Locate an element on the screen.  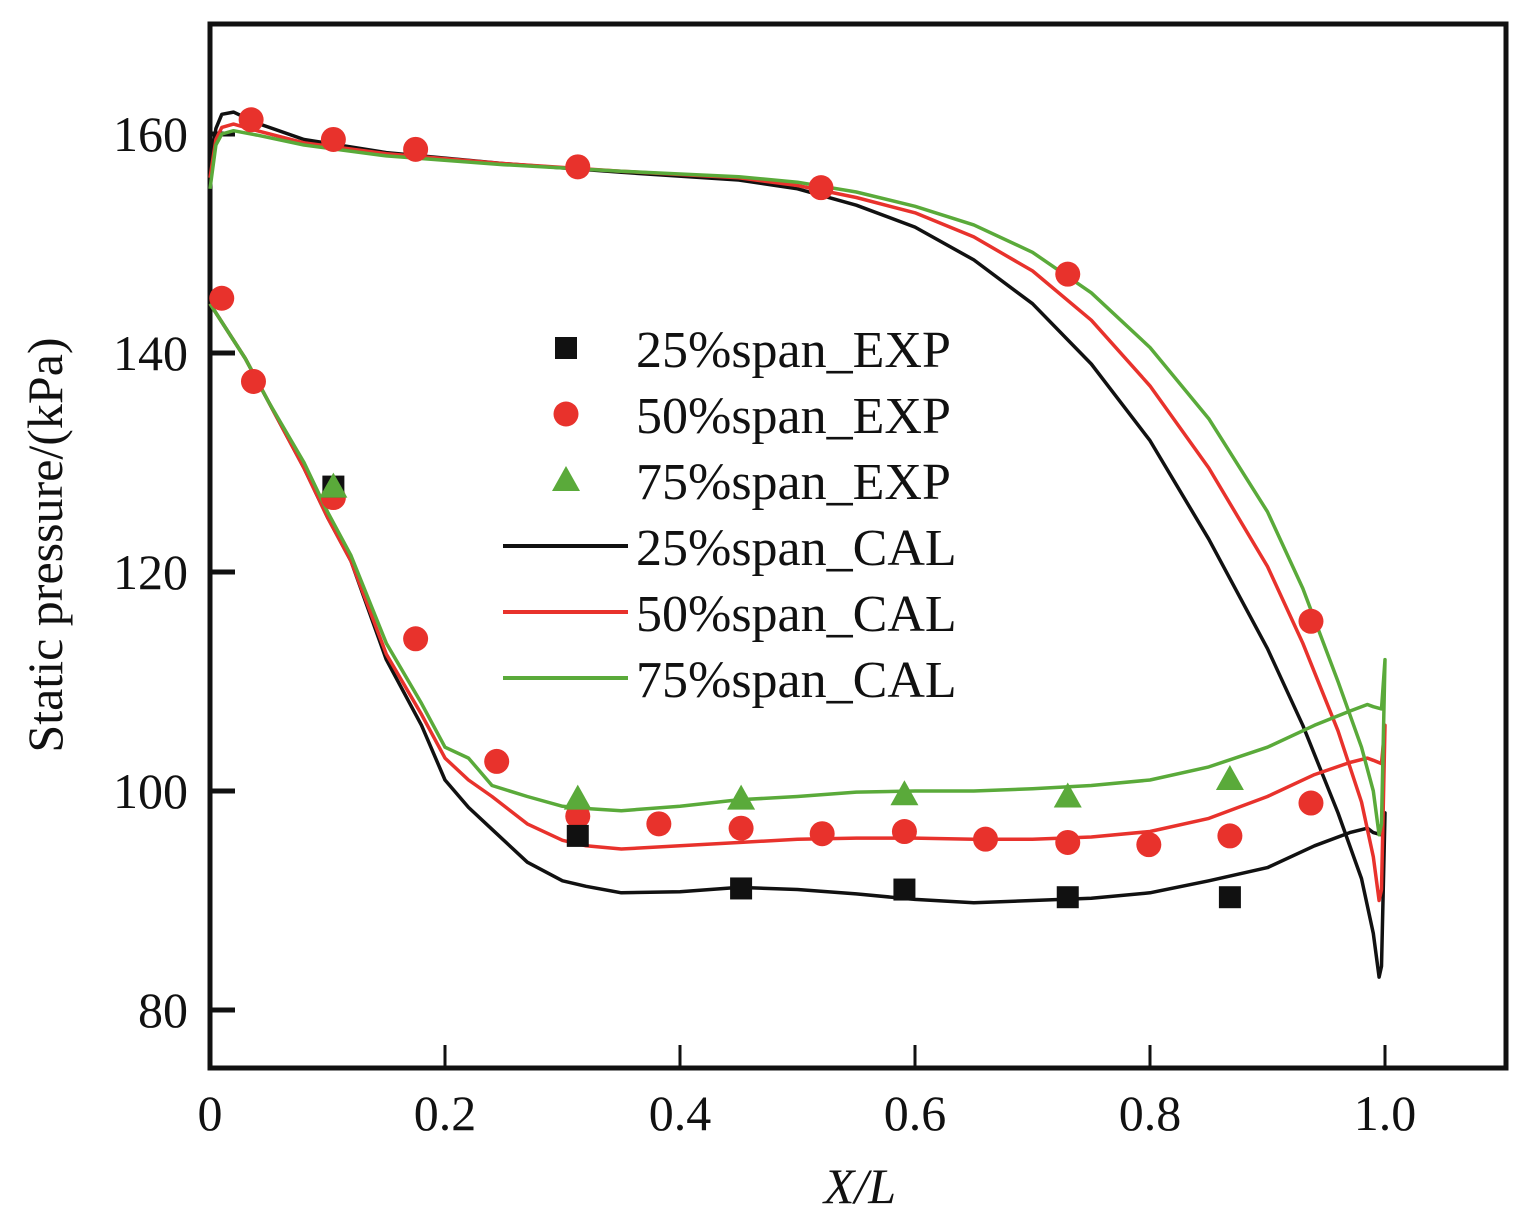
x-tick-label: 0.2 is located at coordinates (445, 1113).